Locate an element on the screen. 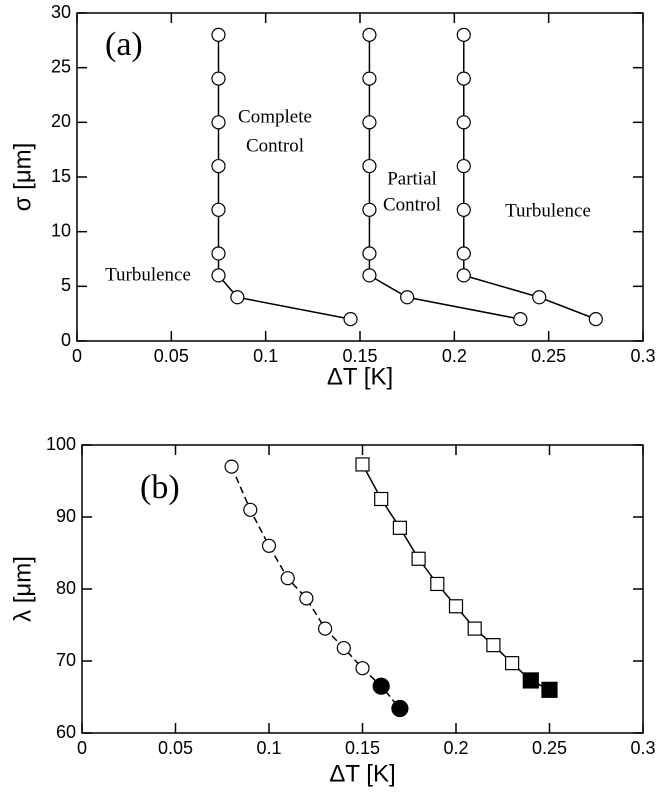 The height and width of the screenshot is (794, 658). panel-label: (a) is located at coordinates (124, 44).